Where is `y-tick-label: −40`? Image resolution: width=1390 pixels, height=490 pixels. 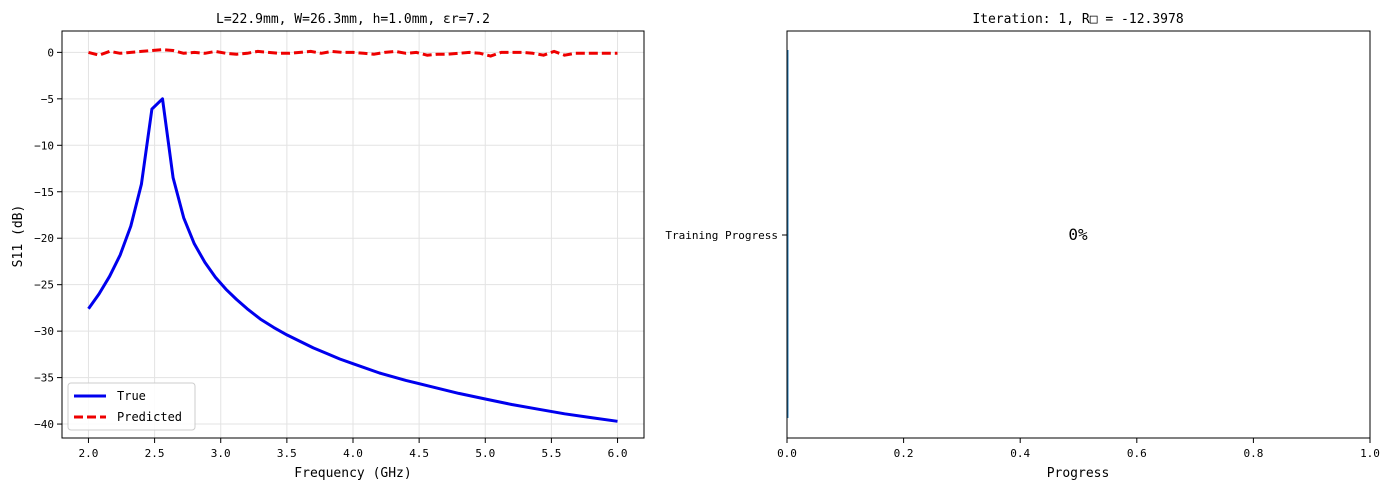 y-tick-label: −40 is located at coordinates (44, 424).